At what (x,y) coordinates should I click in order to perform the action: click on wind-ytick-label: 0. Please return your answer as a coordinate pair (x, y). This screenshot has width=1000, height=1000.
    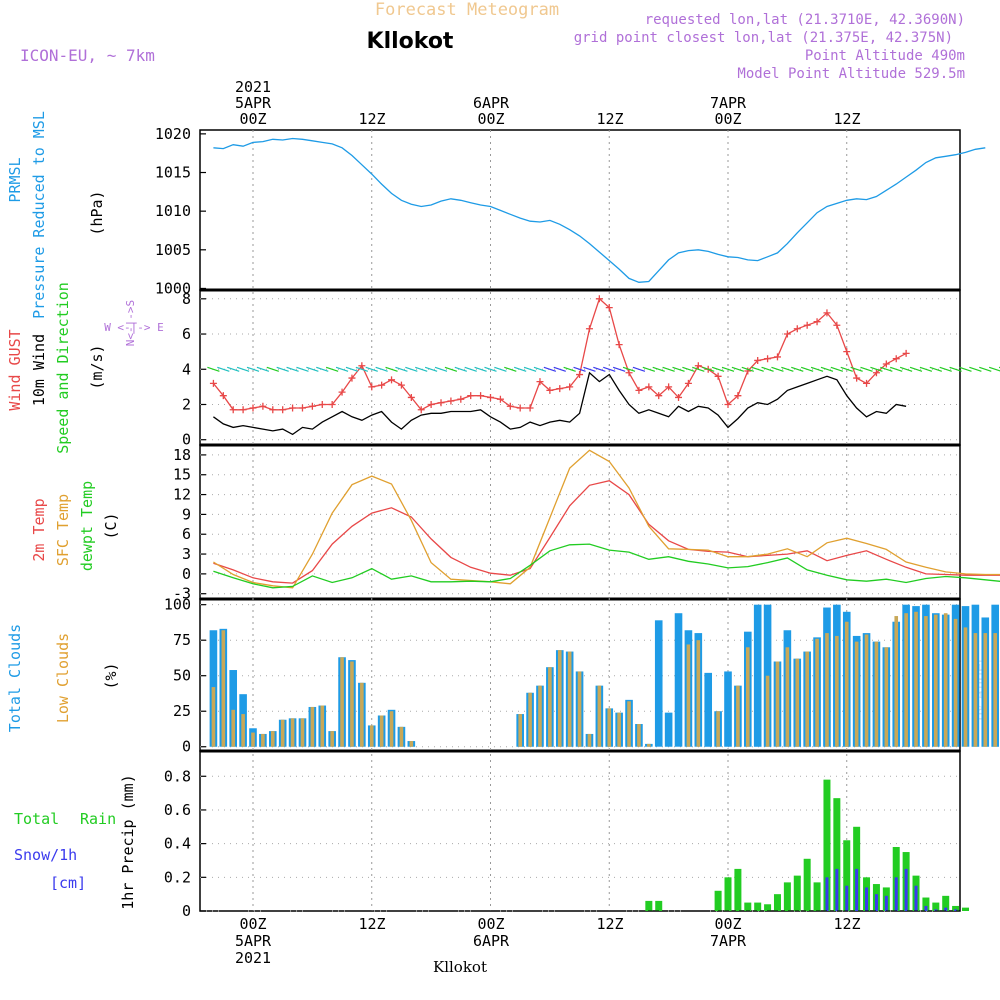
    Looking at the image, I should click on (186, 440).